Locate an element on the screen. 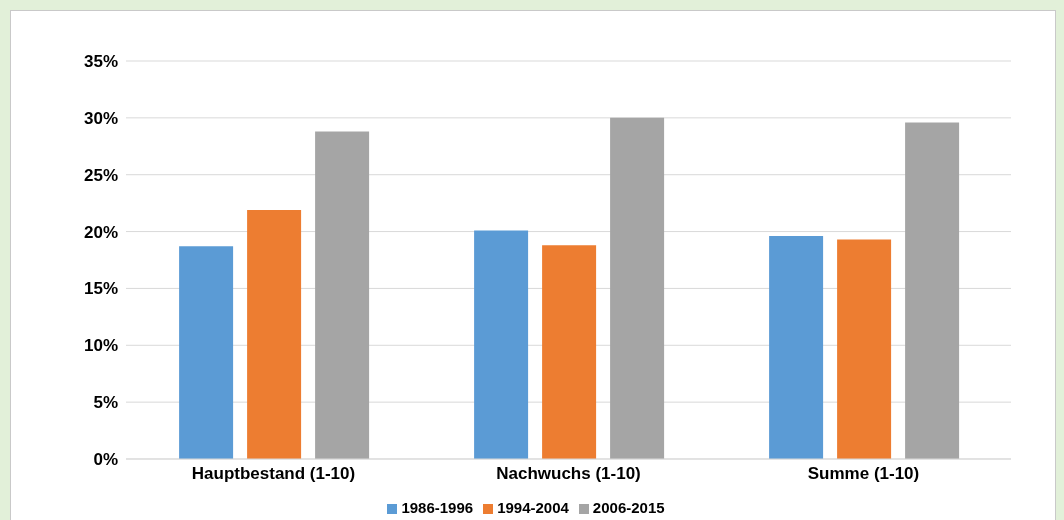 The height and width of the screenshot is (520, 1064). legend-label: 1994-2004 is located at coordinates (533, 507).